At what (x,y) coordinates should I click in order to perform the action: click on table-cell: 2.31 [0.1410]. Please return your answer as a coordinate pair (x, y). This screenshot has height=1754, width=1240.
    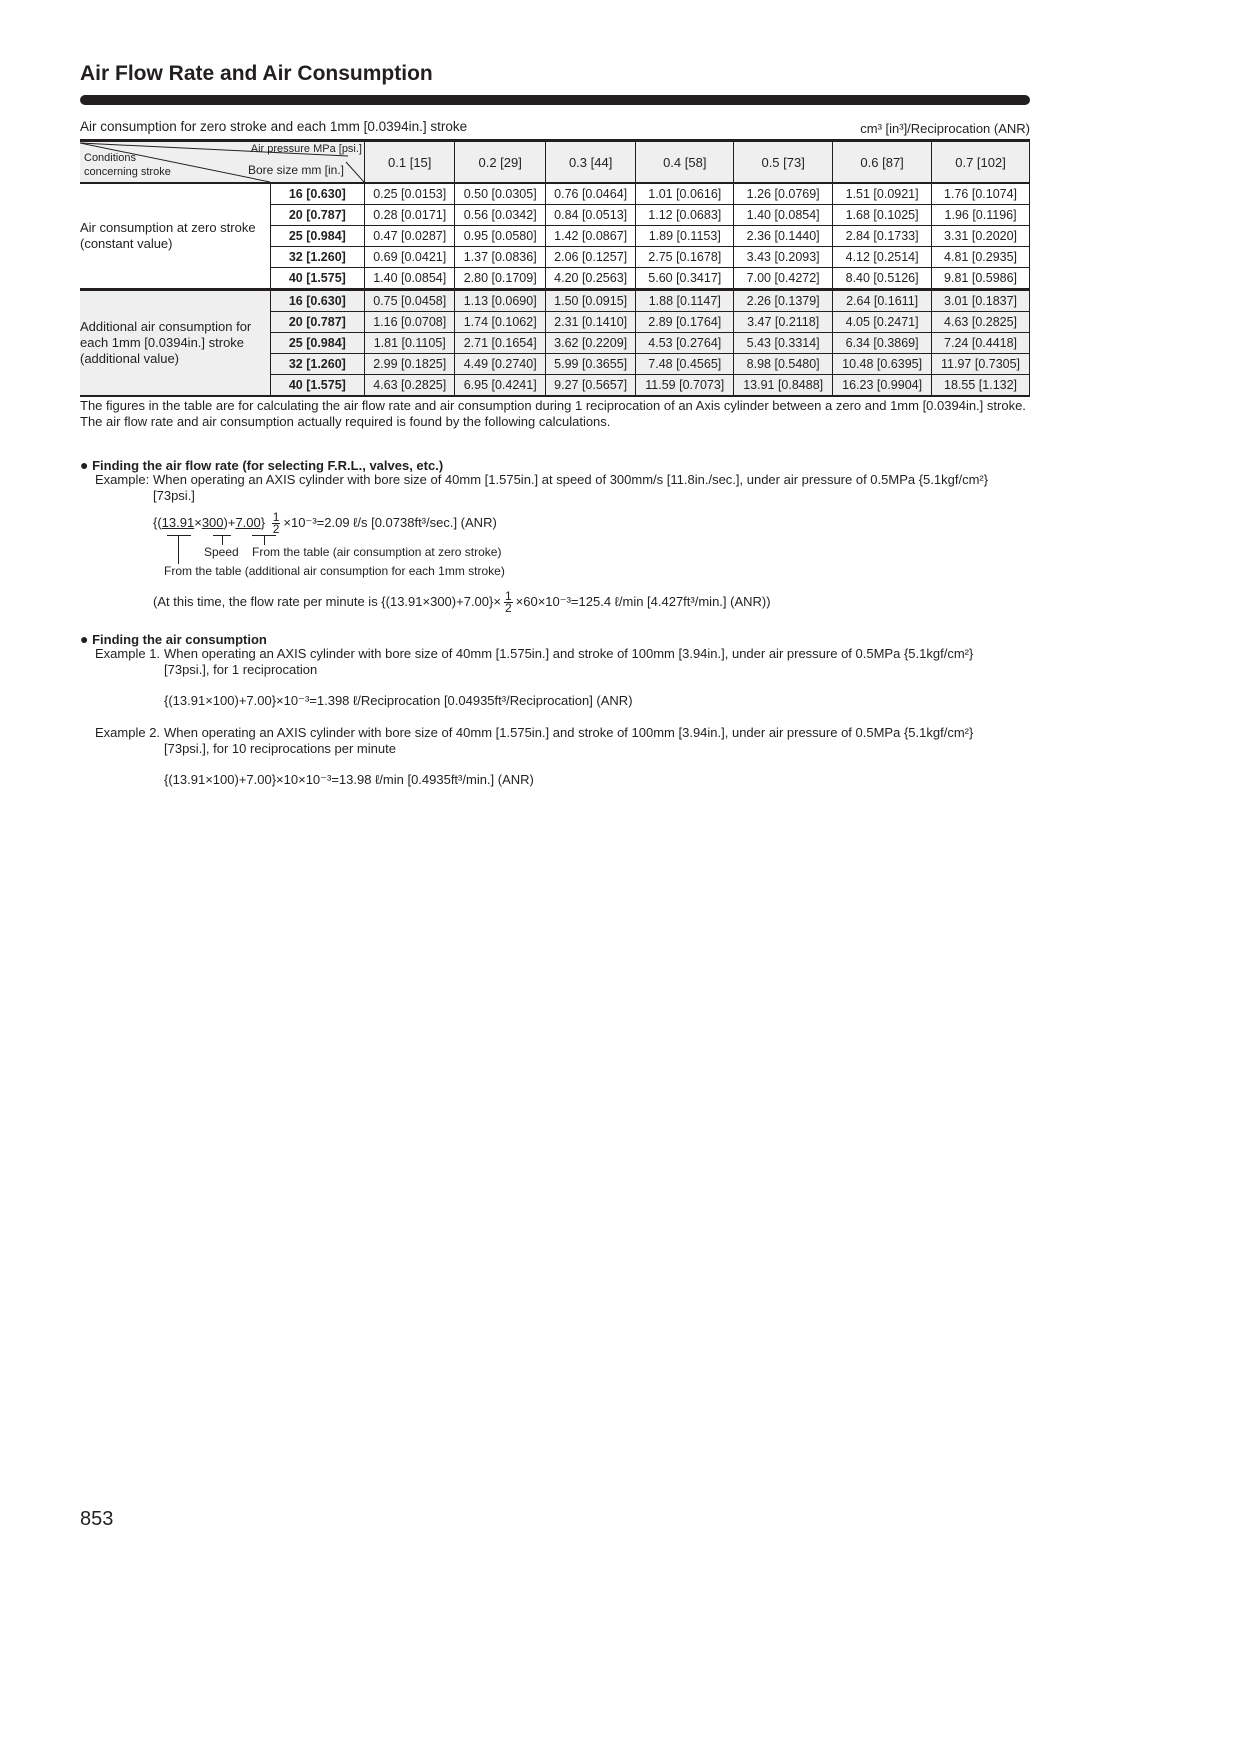
    Looking at the image, I should click on (590, 322).